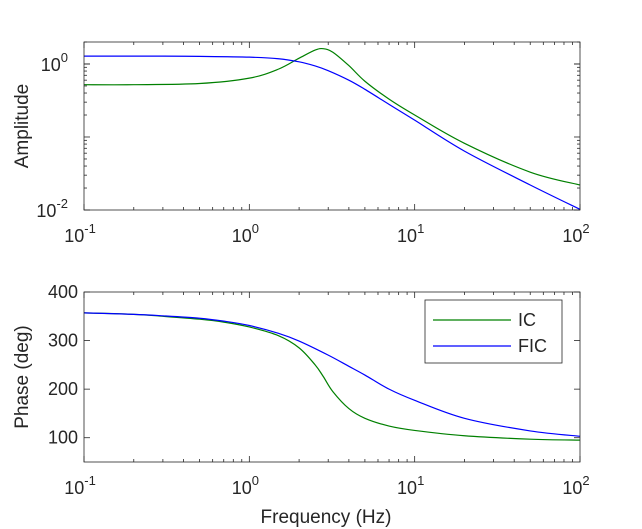  Describe the element at coordinates (575, 485) in the screenshot. I see `phase-x-tick-label: 10²` at that location.